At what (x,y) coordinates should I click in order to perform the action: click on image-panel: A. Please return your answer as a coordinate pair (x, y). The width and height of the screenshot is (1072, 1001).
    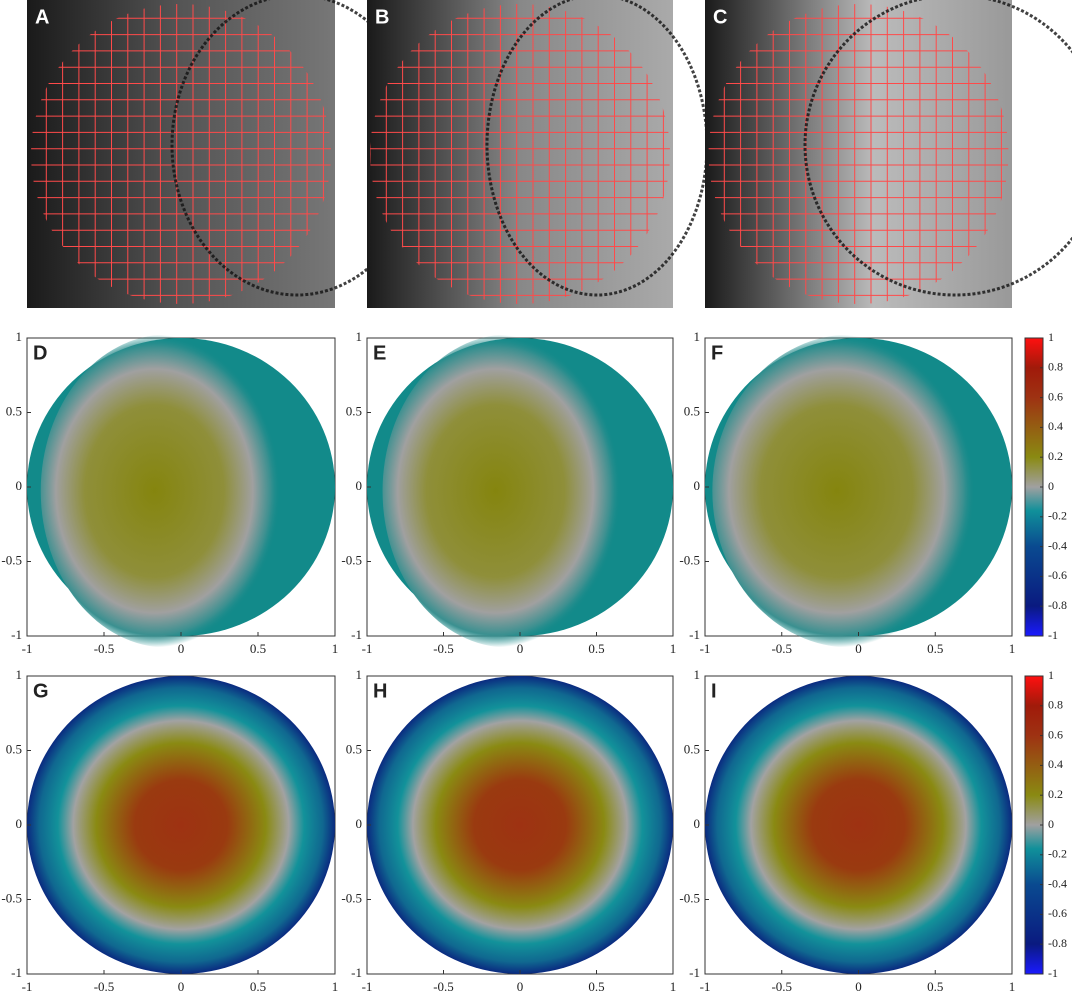
    Looking at the image, I should click on (225, 154).